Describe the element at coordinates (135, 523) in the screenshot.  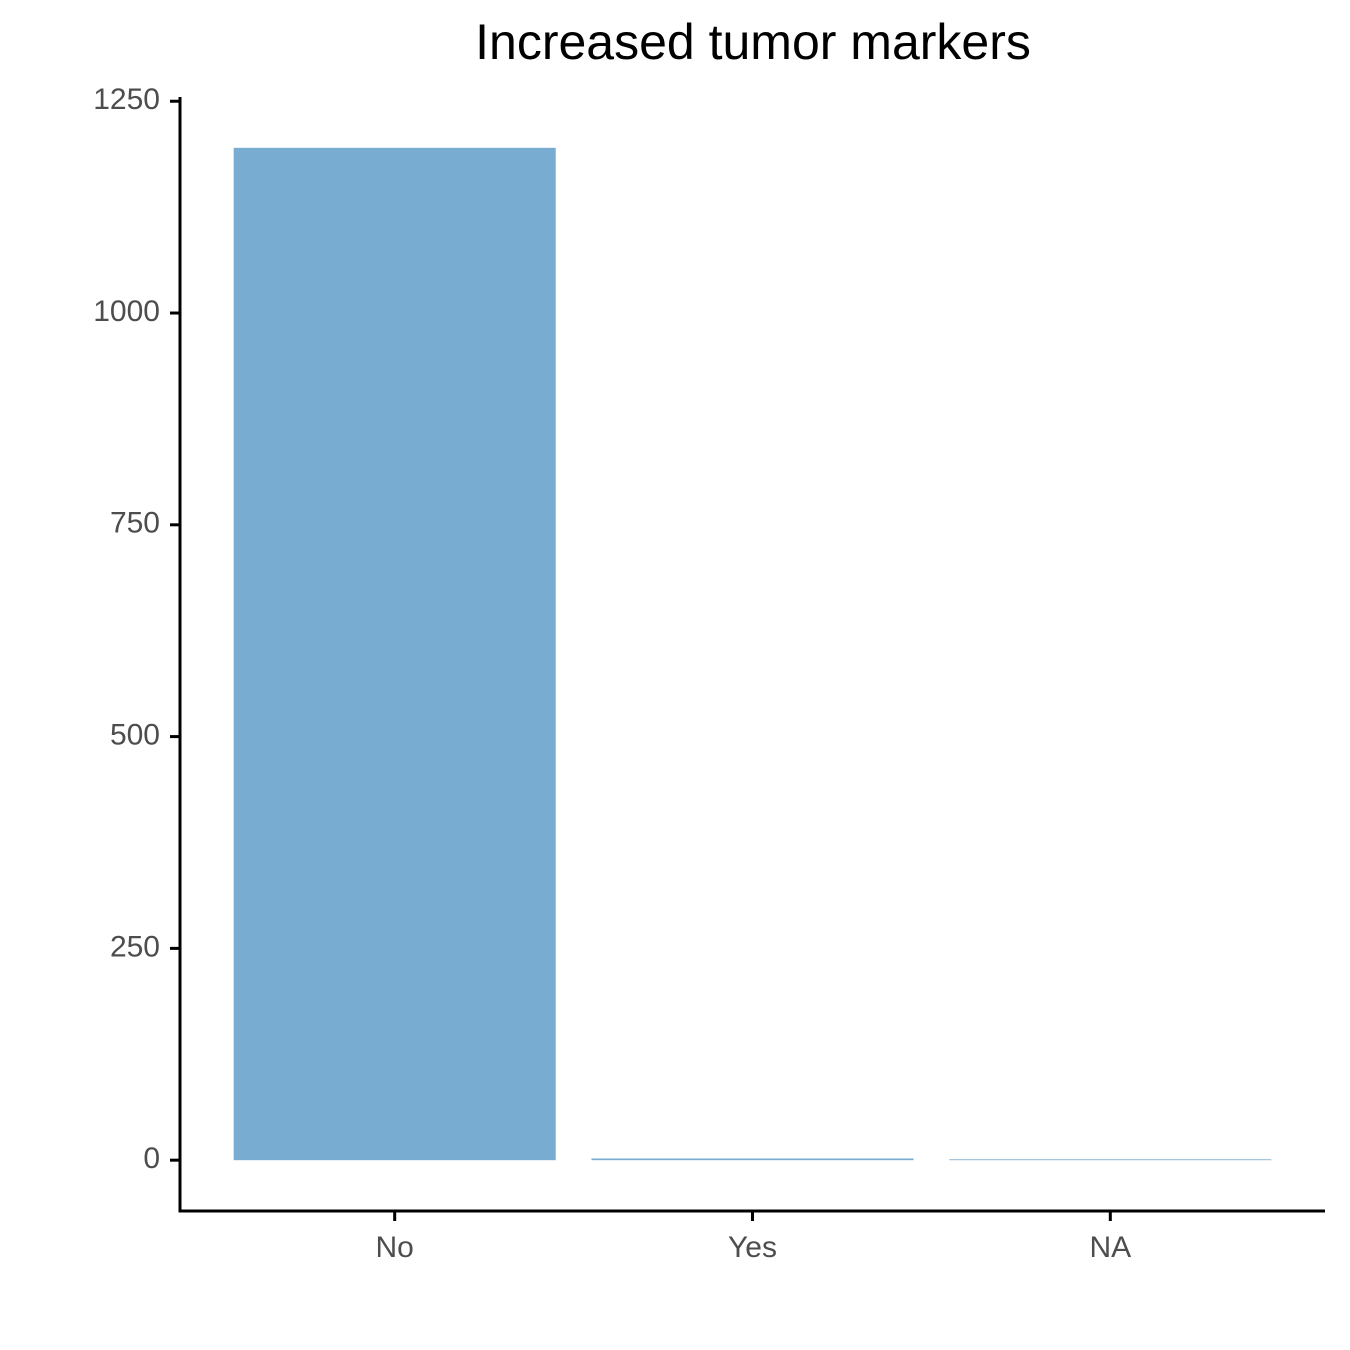
I see `y-tick-label: 750` at that location.